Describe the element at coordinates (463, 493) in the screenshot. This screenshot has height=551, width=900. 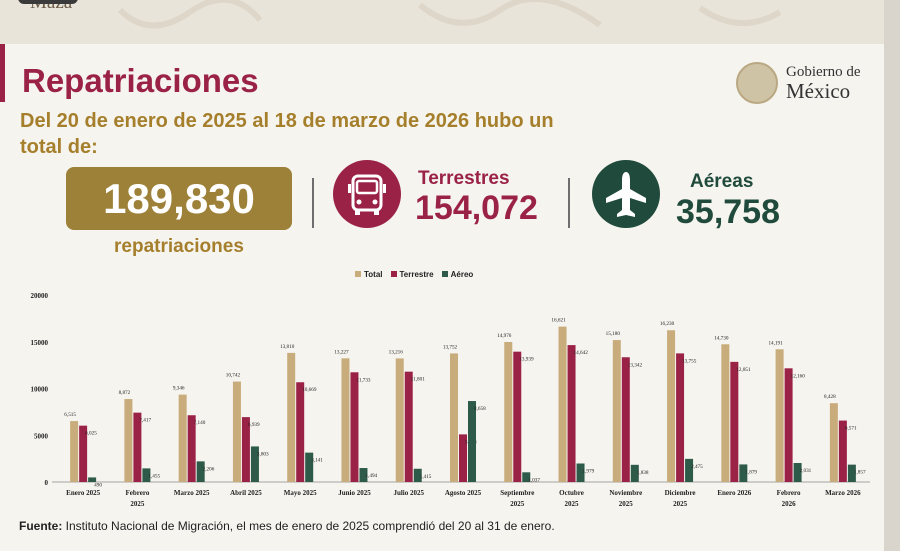
I see `x-tick-label: Agosto 2025` at that location.